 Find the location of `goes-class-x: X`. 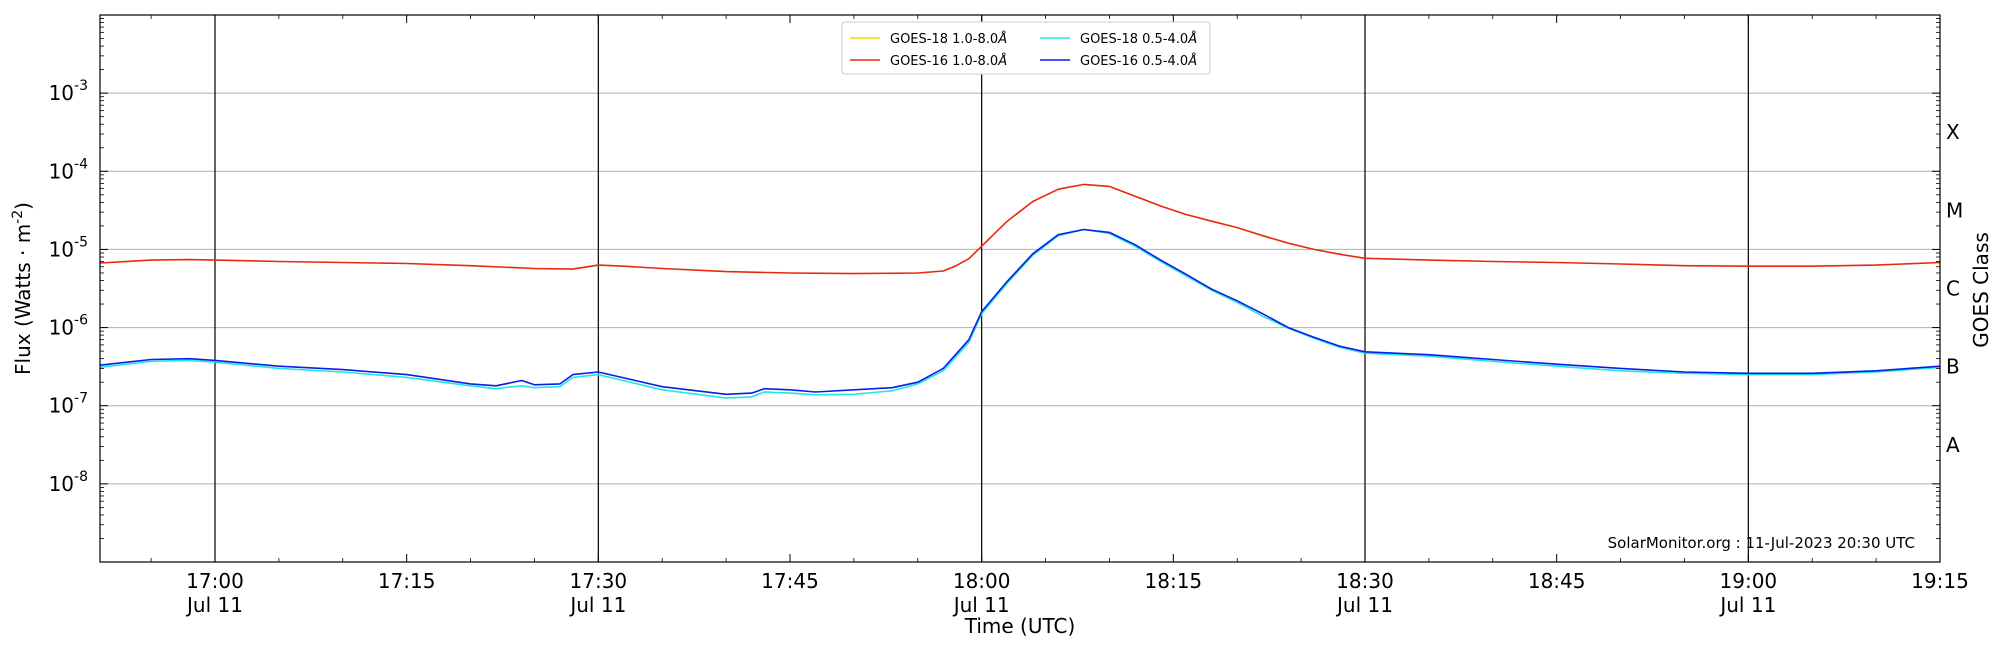

goes-class-x: X is located at coordinates (1953, 132).